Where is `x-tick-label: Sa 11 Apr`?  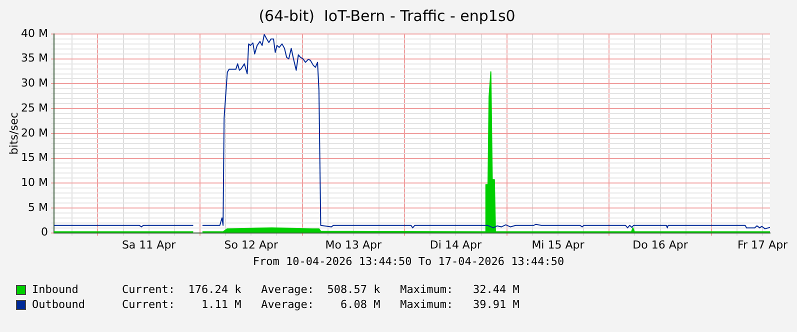 x-tick-label: Sa 11 Apr is located at coordinates (149, 245).